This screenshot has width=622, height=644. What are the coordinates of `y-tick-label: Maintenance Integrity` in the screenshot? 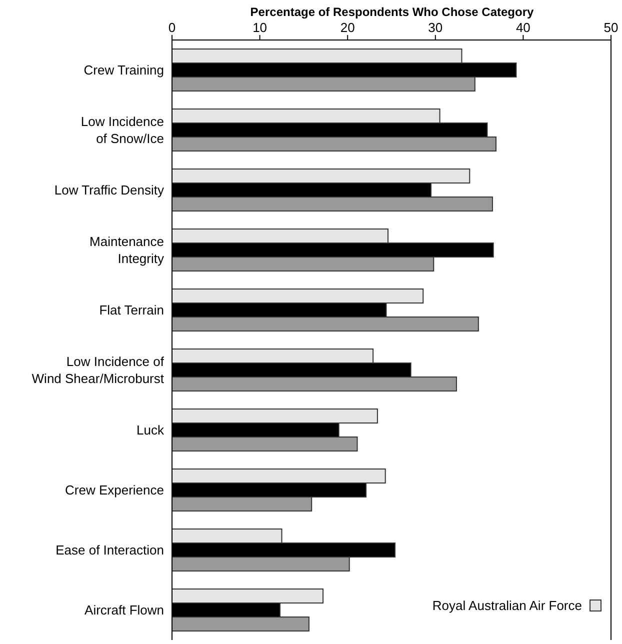 It's located at (127, 250).